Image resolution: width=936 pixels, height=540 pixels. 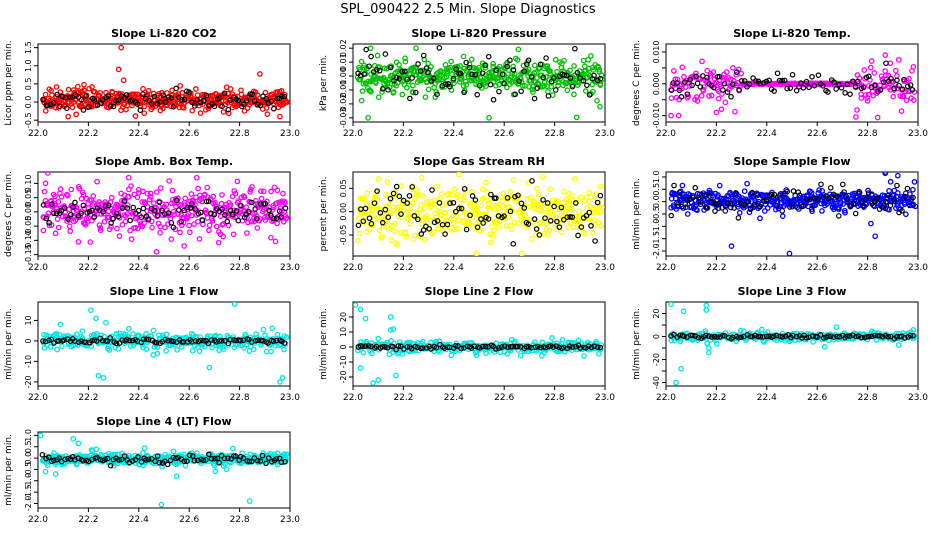 What do you see at coordinates (656, 83) in the screenshot?
I see `y-tick-label: 0.000` at bounding box center [656, 83].